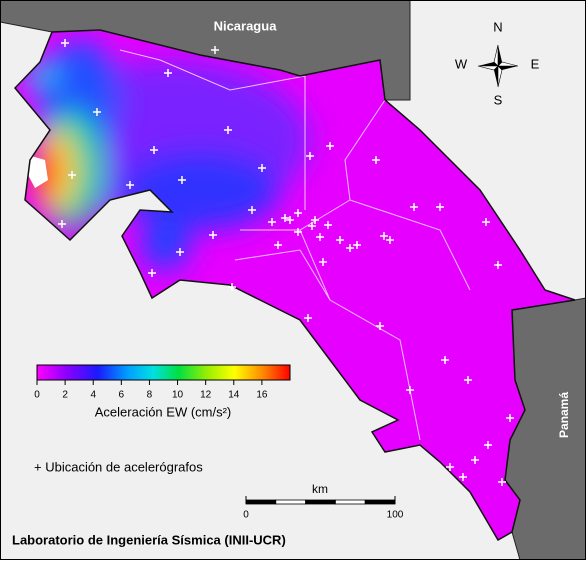 The image size is (586, 565). What do you see at coordinates (206, 395) in the screenshot?
I see `colorbar-tick-label: 12` at bounding box center [206, 395].